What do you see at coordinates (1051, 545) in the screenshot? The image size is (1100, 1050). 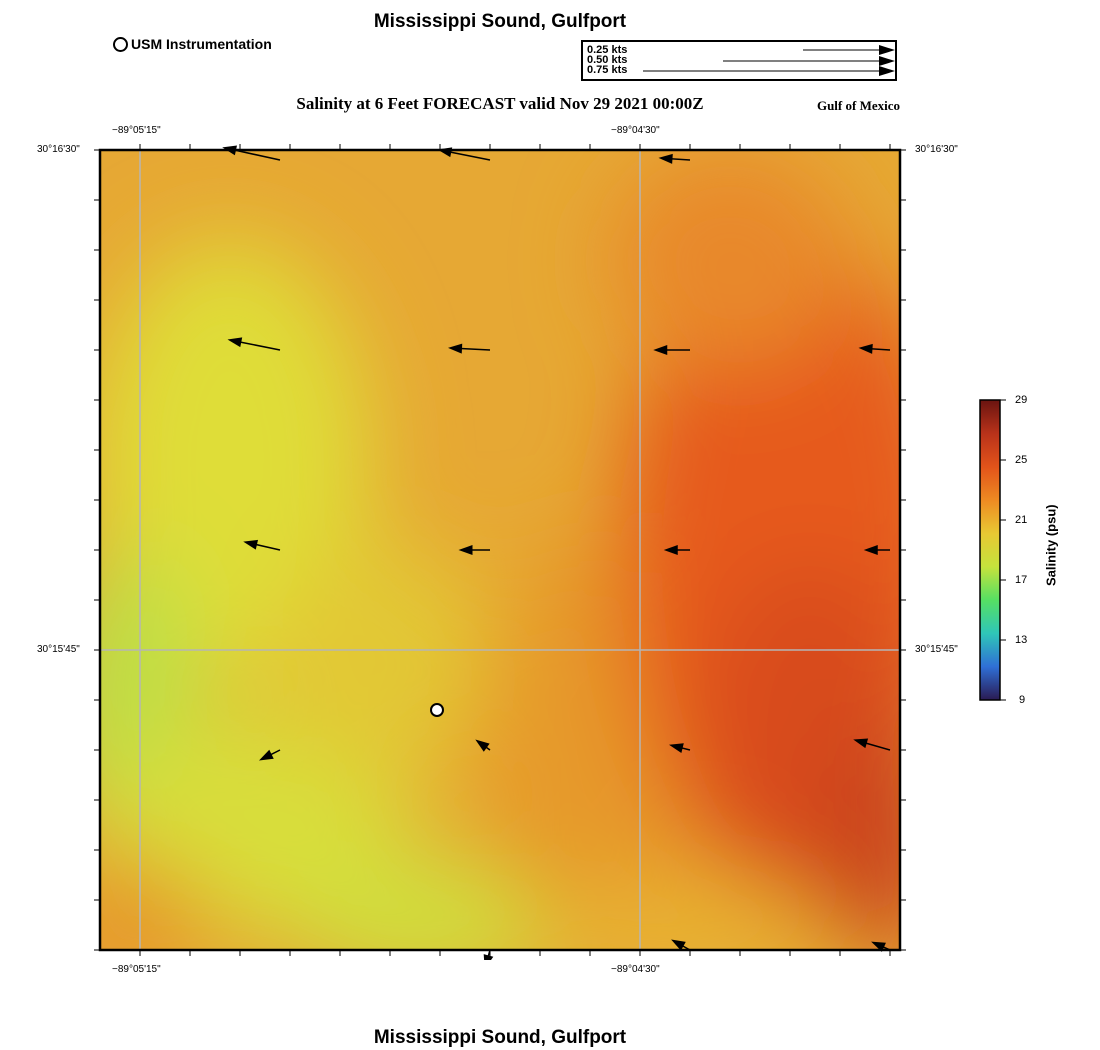 I see `colorbar-title: Salinity (psu)` at bounding box center [1051, 545].